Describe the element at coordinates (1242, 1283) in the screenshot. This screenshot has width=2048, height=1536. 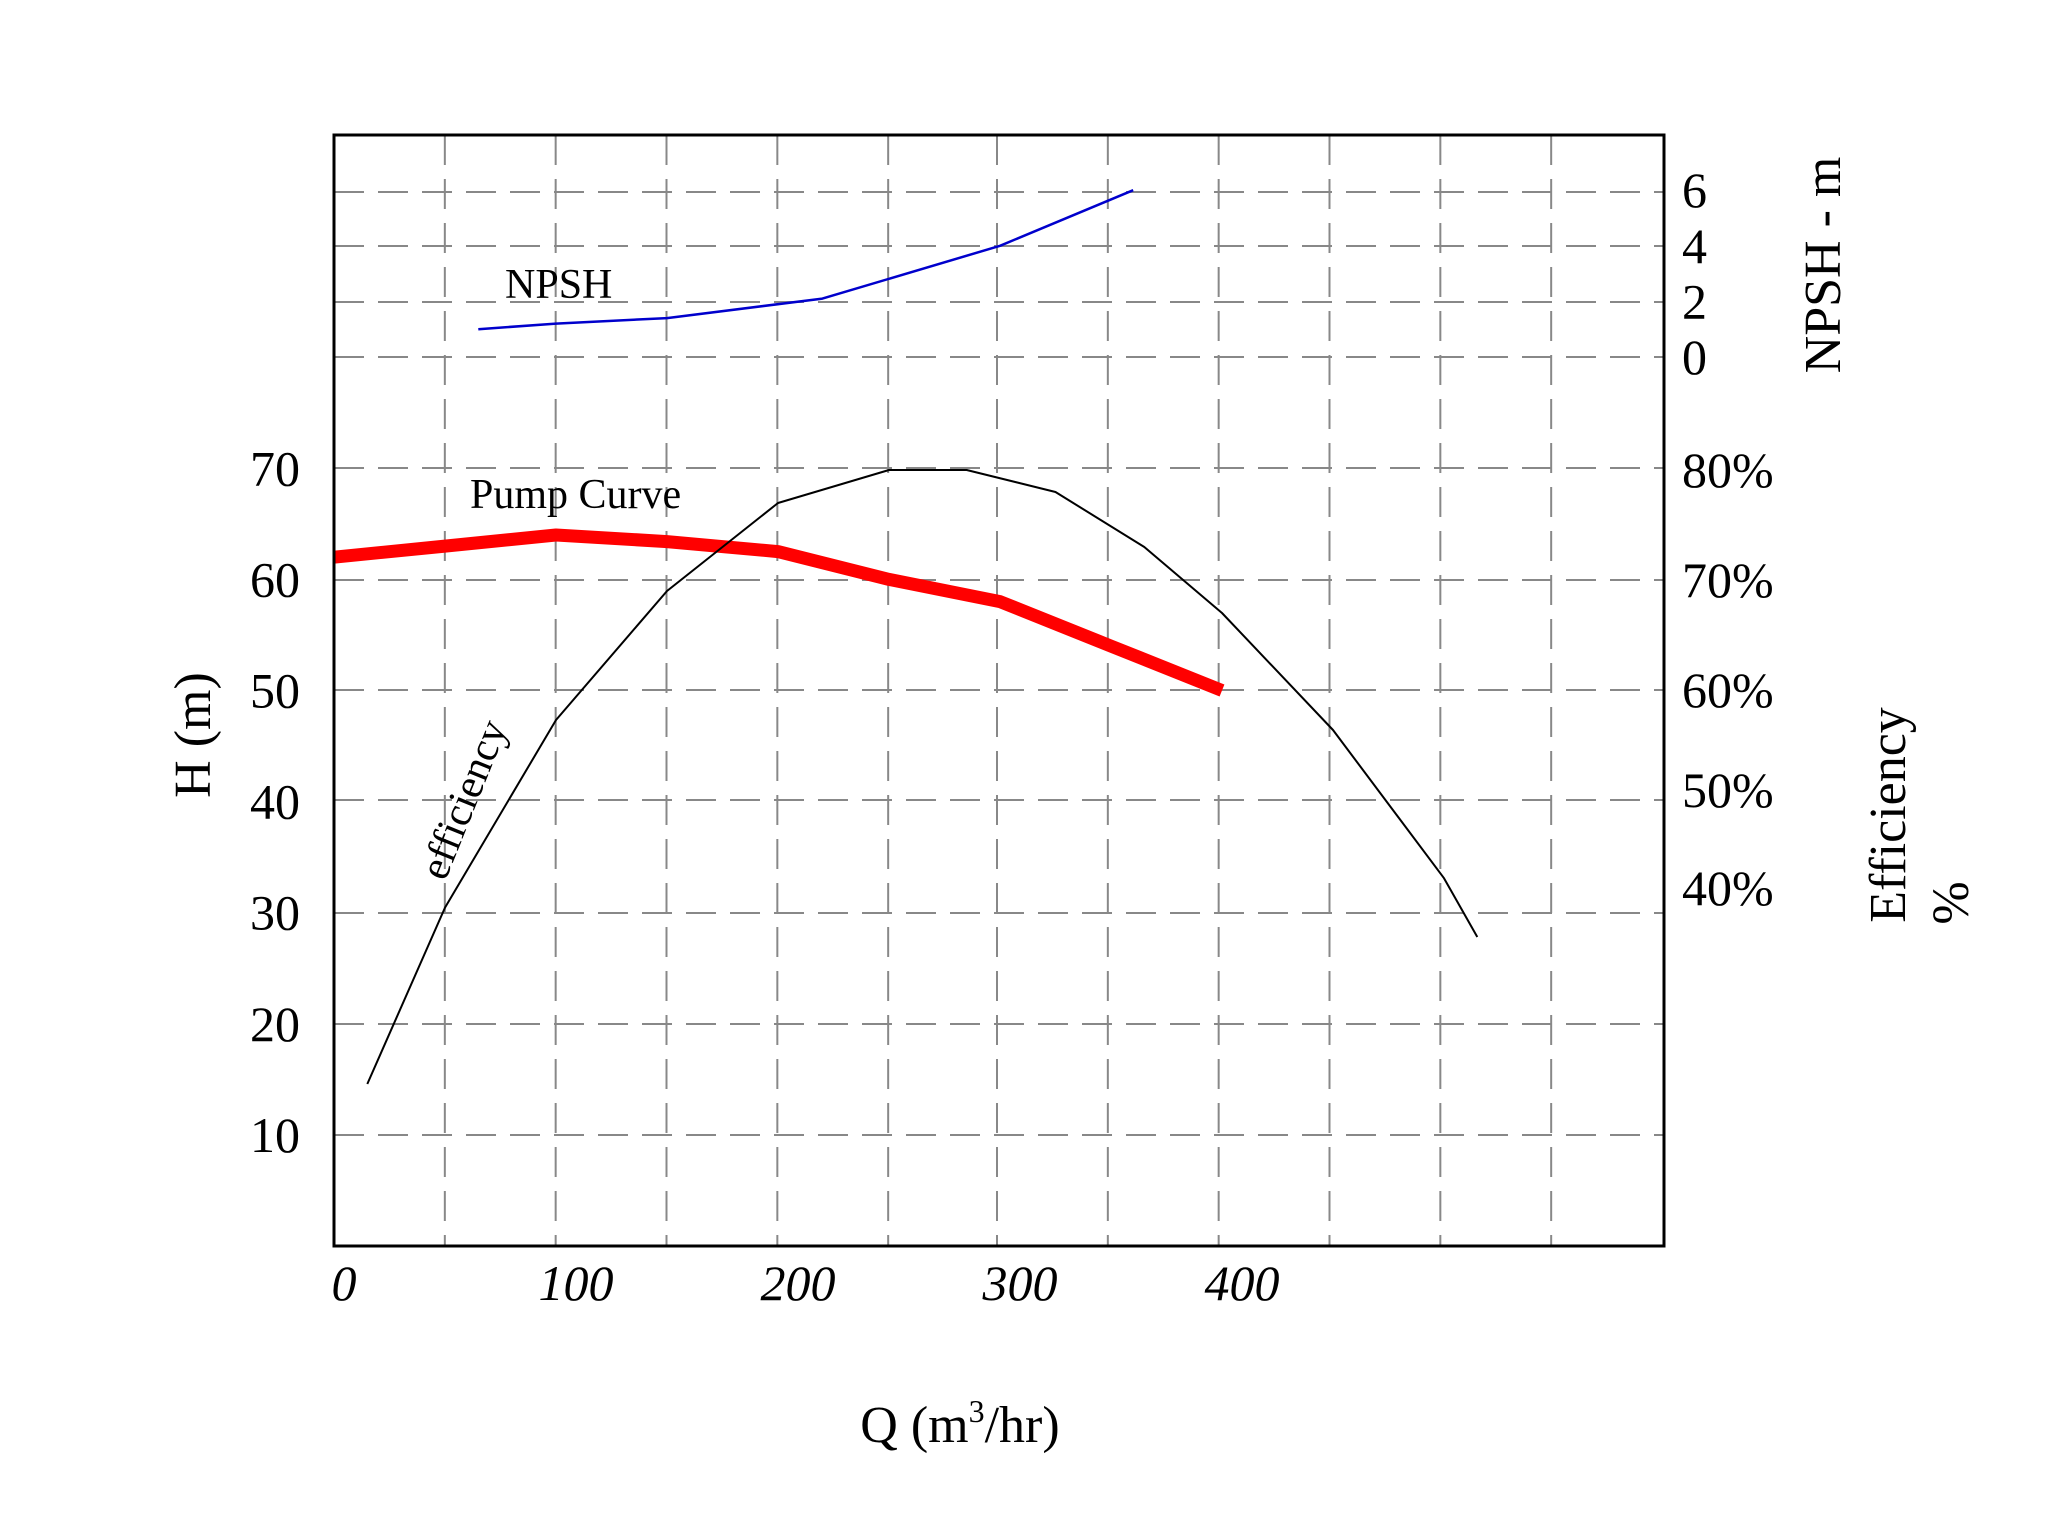
I see `x-tick-label: 400` at that location.